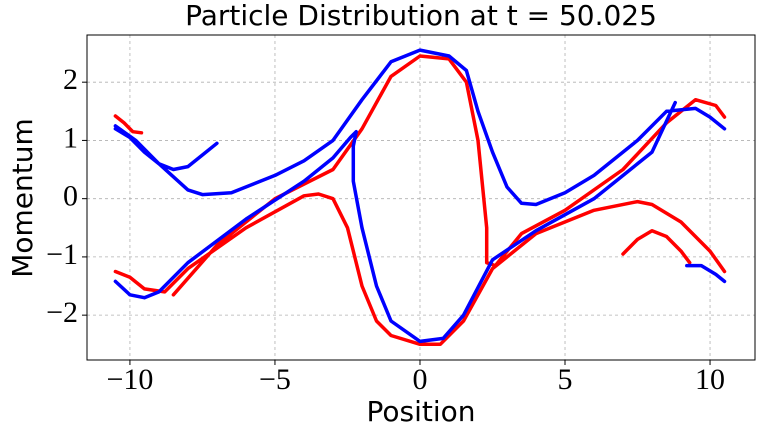 Image resolution: width=762 pixels, height=436 pixels. I want to click on x-tick-label: 10, so click(710, 379).